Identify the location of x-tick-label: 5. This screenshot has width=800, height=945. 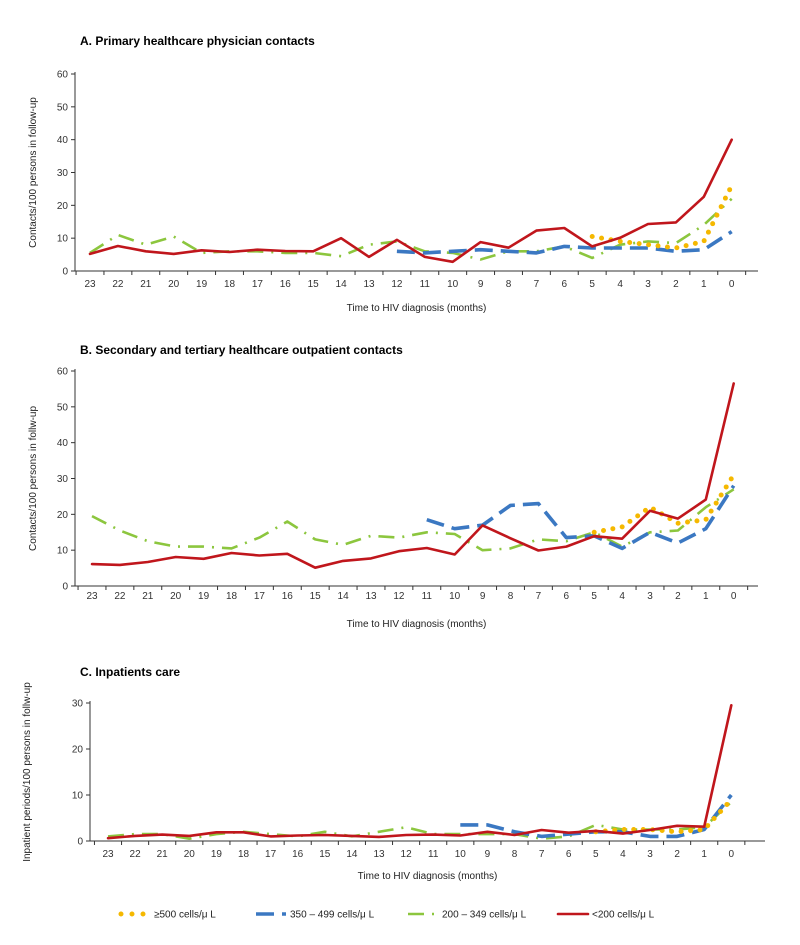
(594, 596).